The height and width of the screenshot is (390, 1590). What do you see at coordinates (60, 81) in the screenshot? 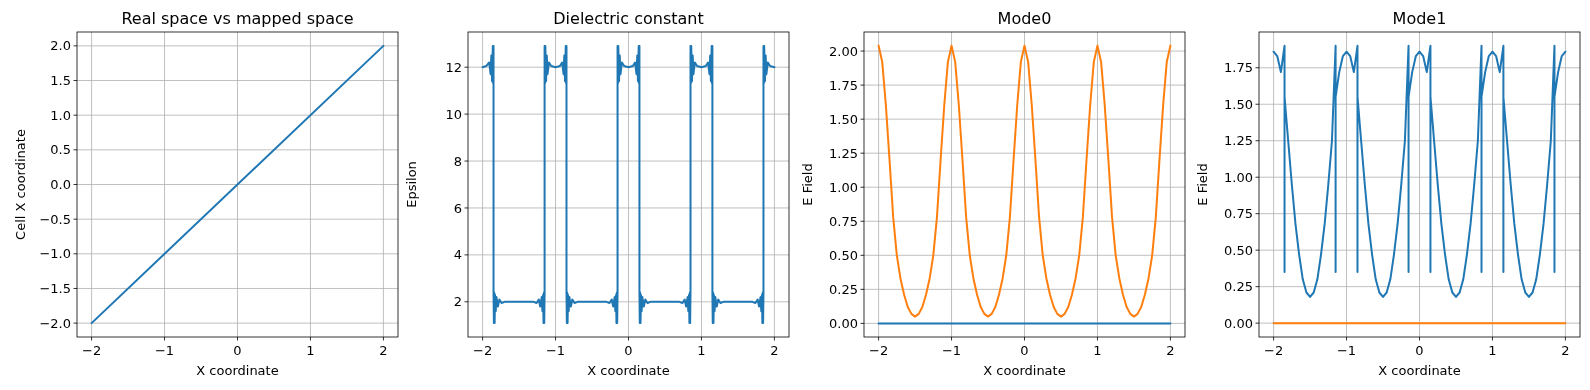
I see `y-tick-label: 1.5` at bounding box center [60, 81].